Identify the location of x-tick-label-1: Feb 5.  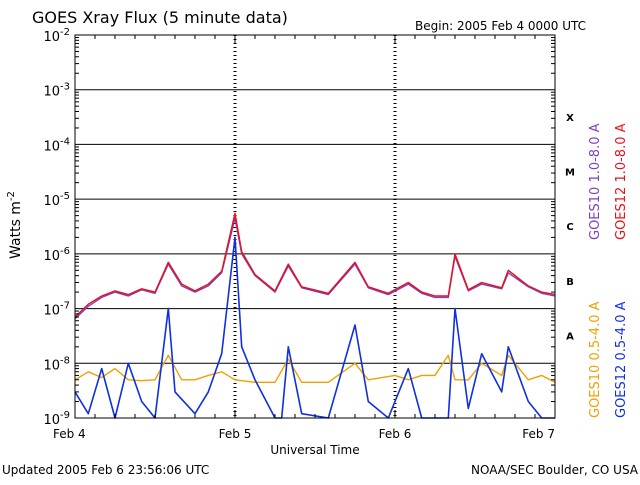
(235, 434).